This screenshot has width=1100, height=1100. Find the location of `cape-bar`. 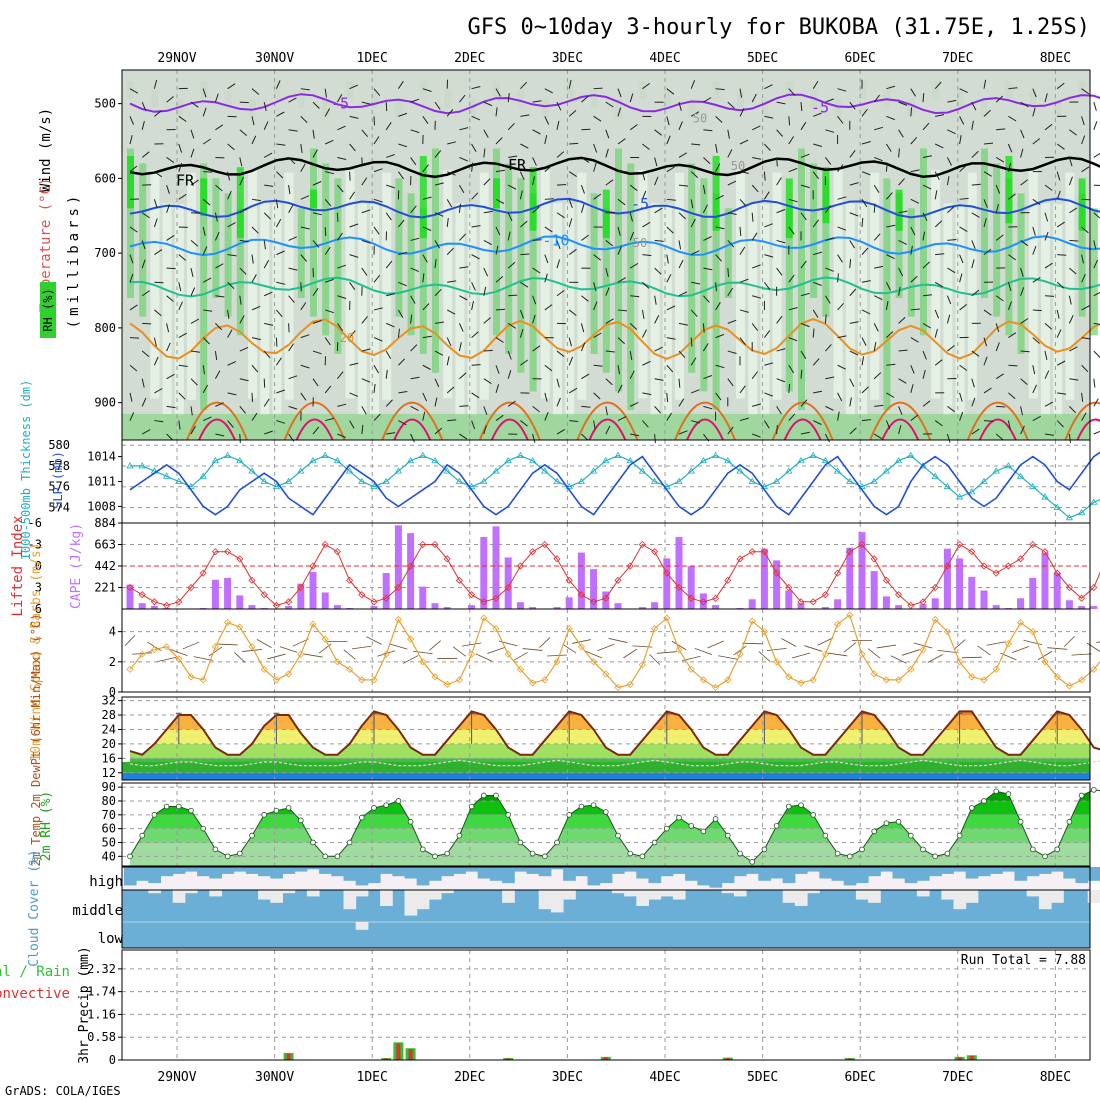

cape-bar is located at coordinates (1021, 603).